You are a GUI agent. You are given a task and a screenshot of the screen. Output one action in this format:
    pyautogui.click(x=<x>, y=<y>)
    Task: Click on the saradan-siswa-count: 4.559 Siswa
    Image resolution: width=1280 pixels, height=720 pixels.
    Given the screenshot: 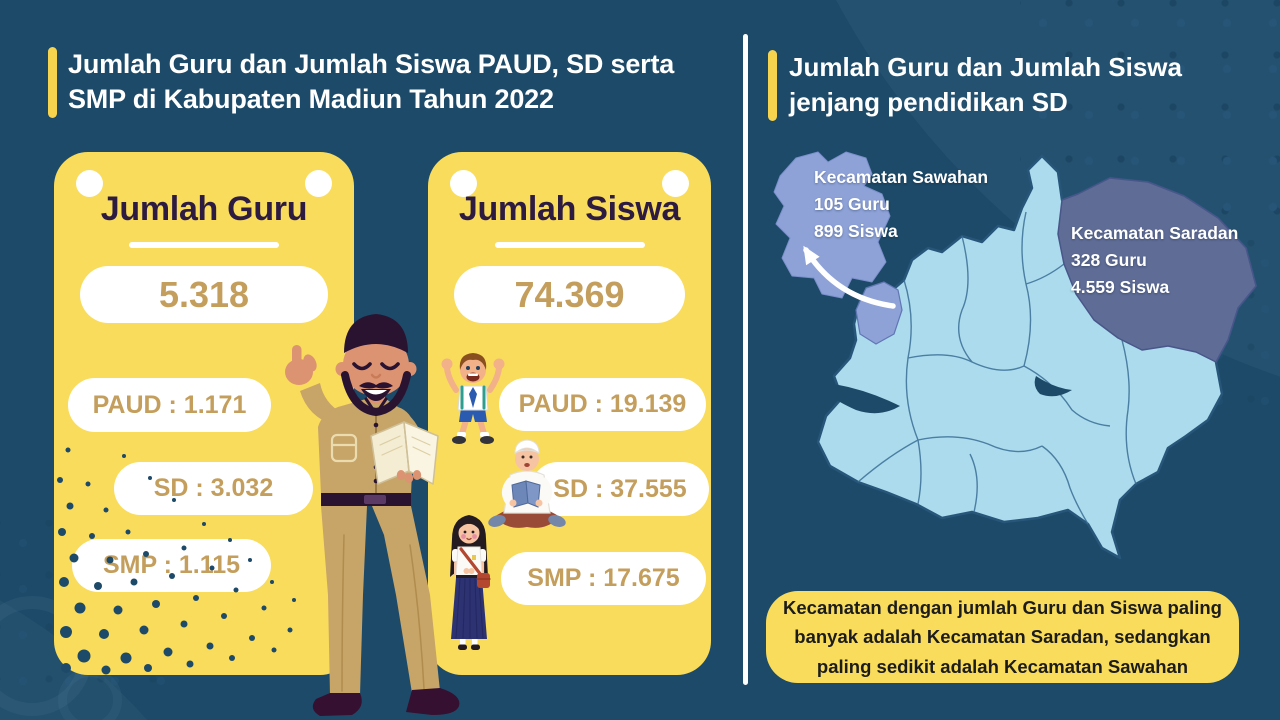 What is the action you would take?
    pyautogui.click(x=1120, y=287)
    